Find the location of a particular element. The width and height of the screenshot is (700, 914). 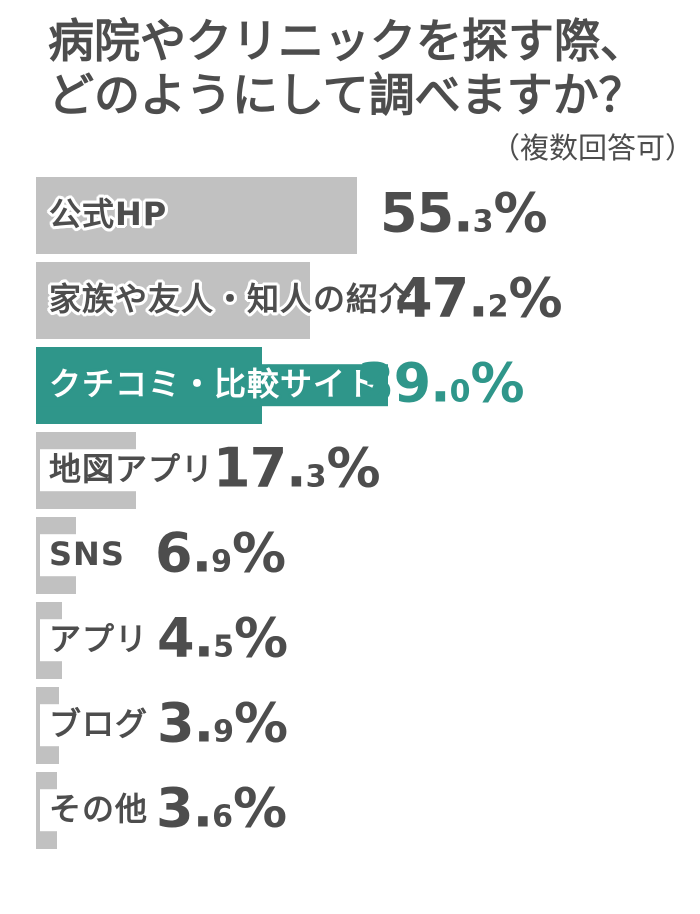

bar-label: 地図アプリ is located at coordinates (132, 470).